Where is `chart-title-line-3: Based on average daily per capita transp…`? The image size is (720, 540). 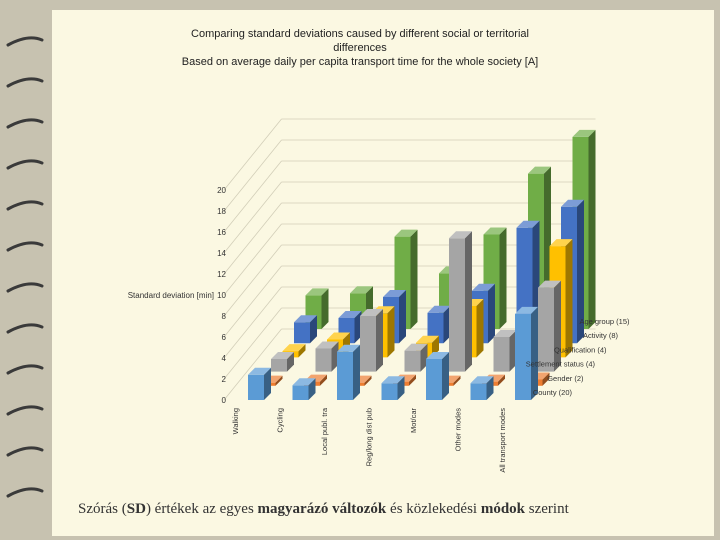
chart-title-line-3: Based on average daily per capita transp… is located at coordinates (360, 62).